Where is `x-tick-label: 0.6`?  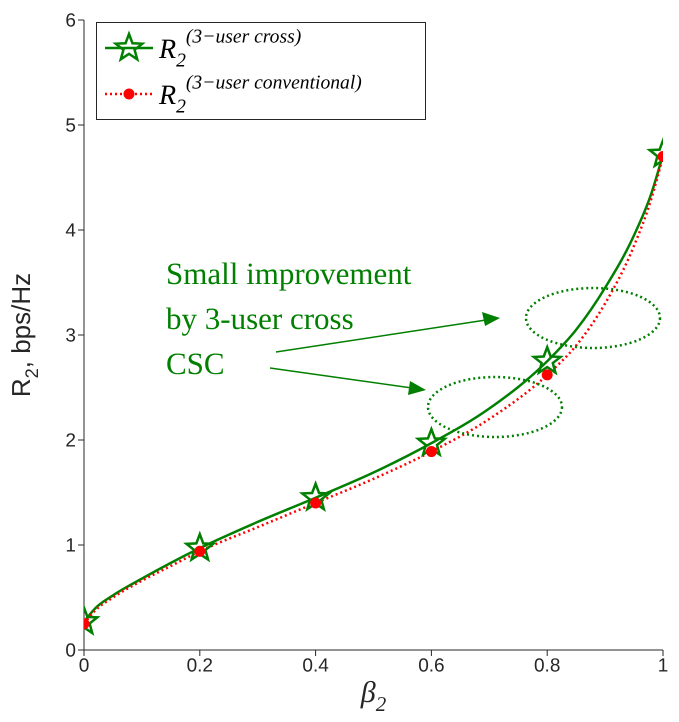
x-tick-label: 0.6 is located at coordinates (431, 665).